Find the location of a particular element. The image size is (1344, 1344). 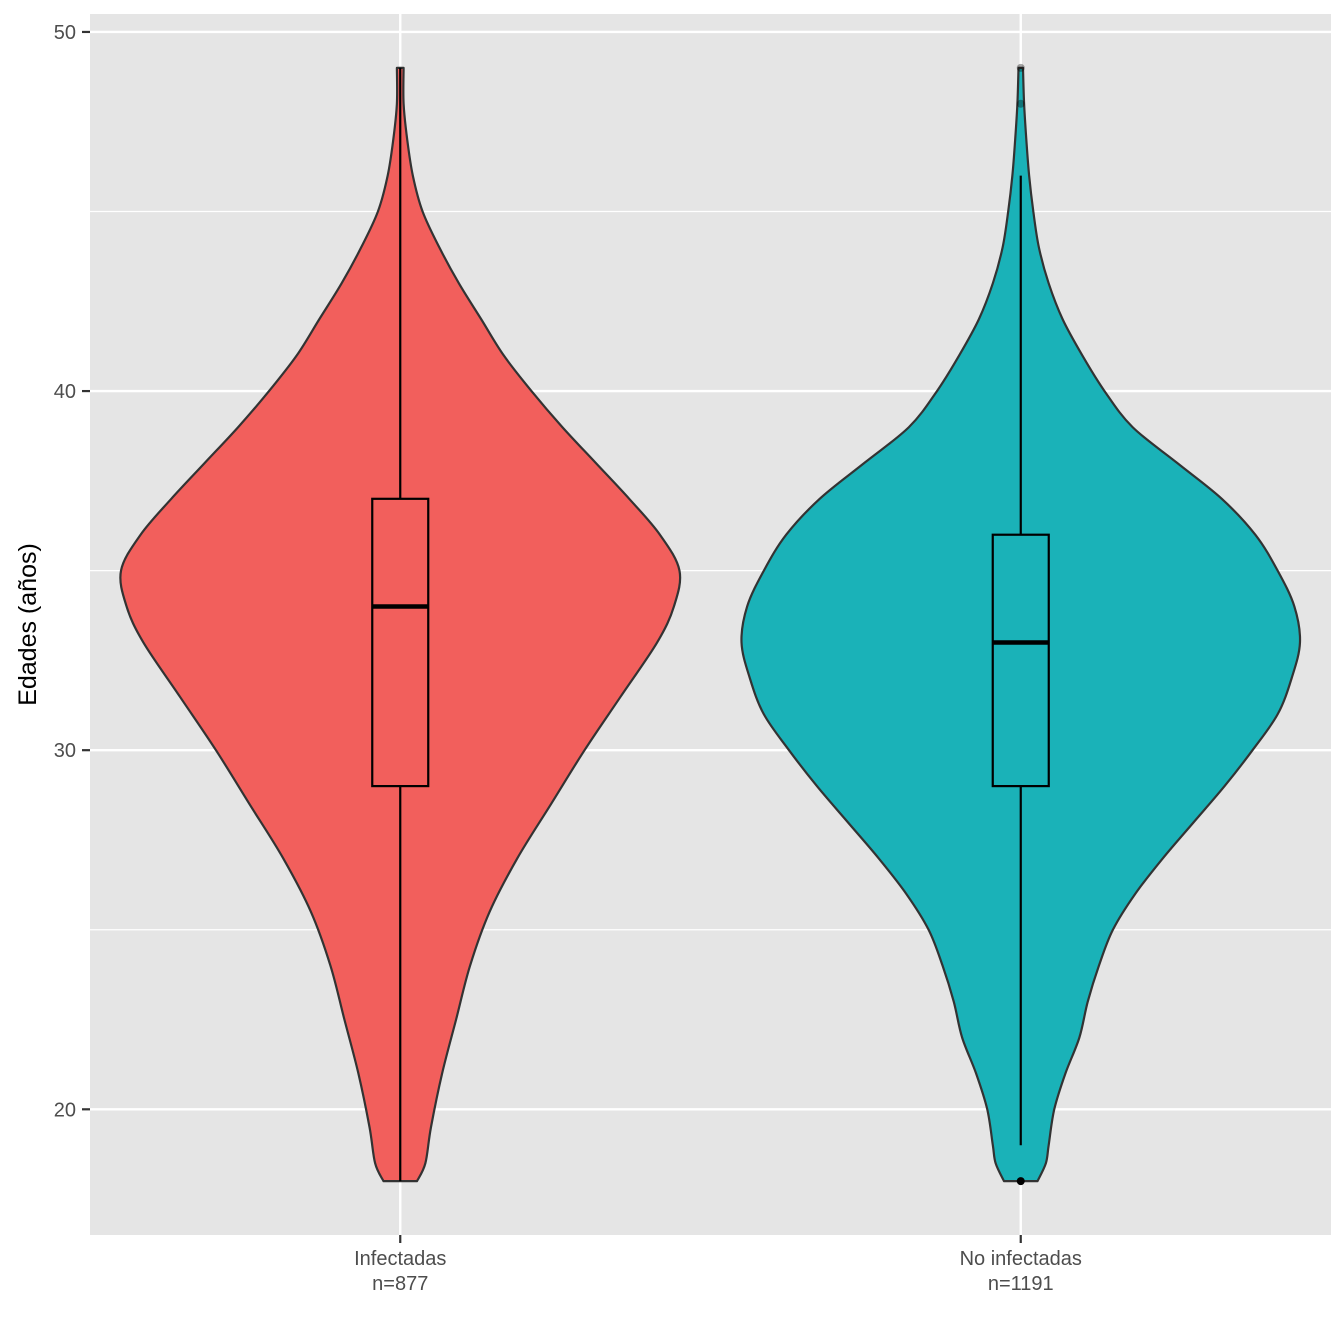

y-tick-label: 20 is located at coordinates (65, 1110).